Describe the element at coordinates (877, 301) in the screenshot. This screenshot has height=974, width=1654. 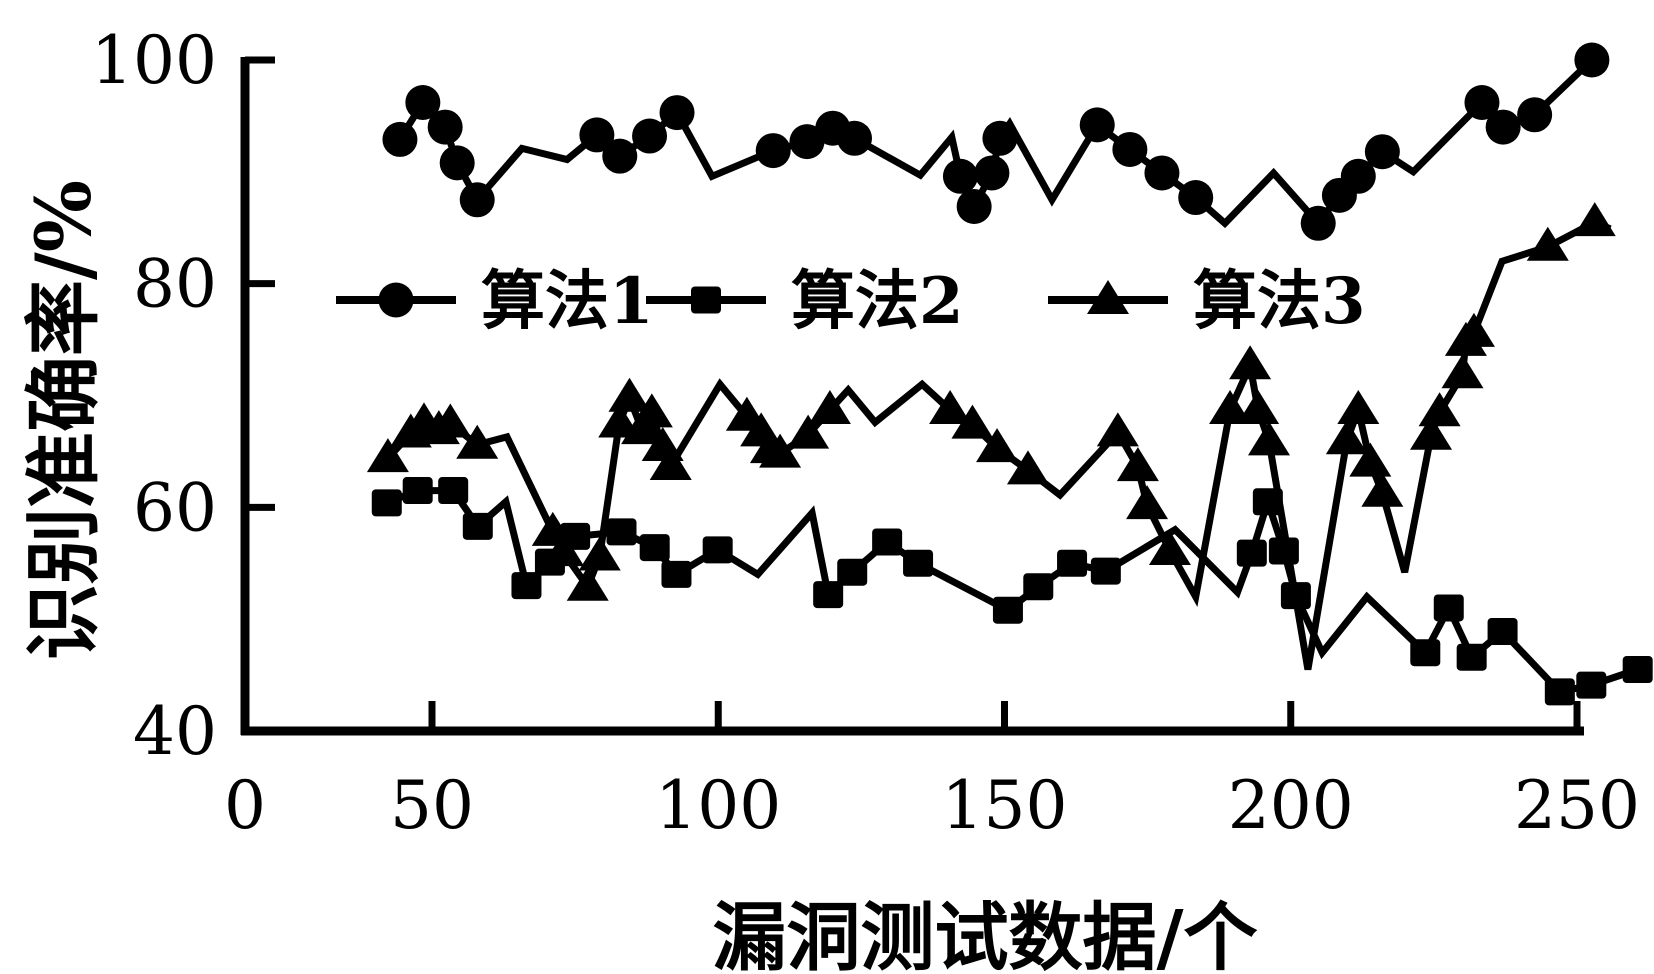
I see `legend-label-2: 算法2` at that location.